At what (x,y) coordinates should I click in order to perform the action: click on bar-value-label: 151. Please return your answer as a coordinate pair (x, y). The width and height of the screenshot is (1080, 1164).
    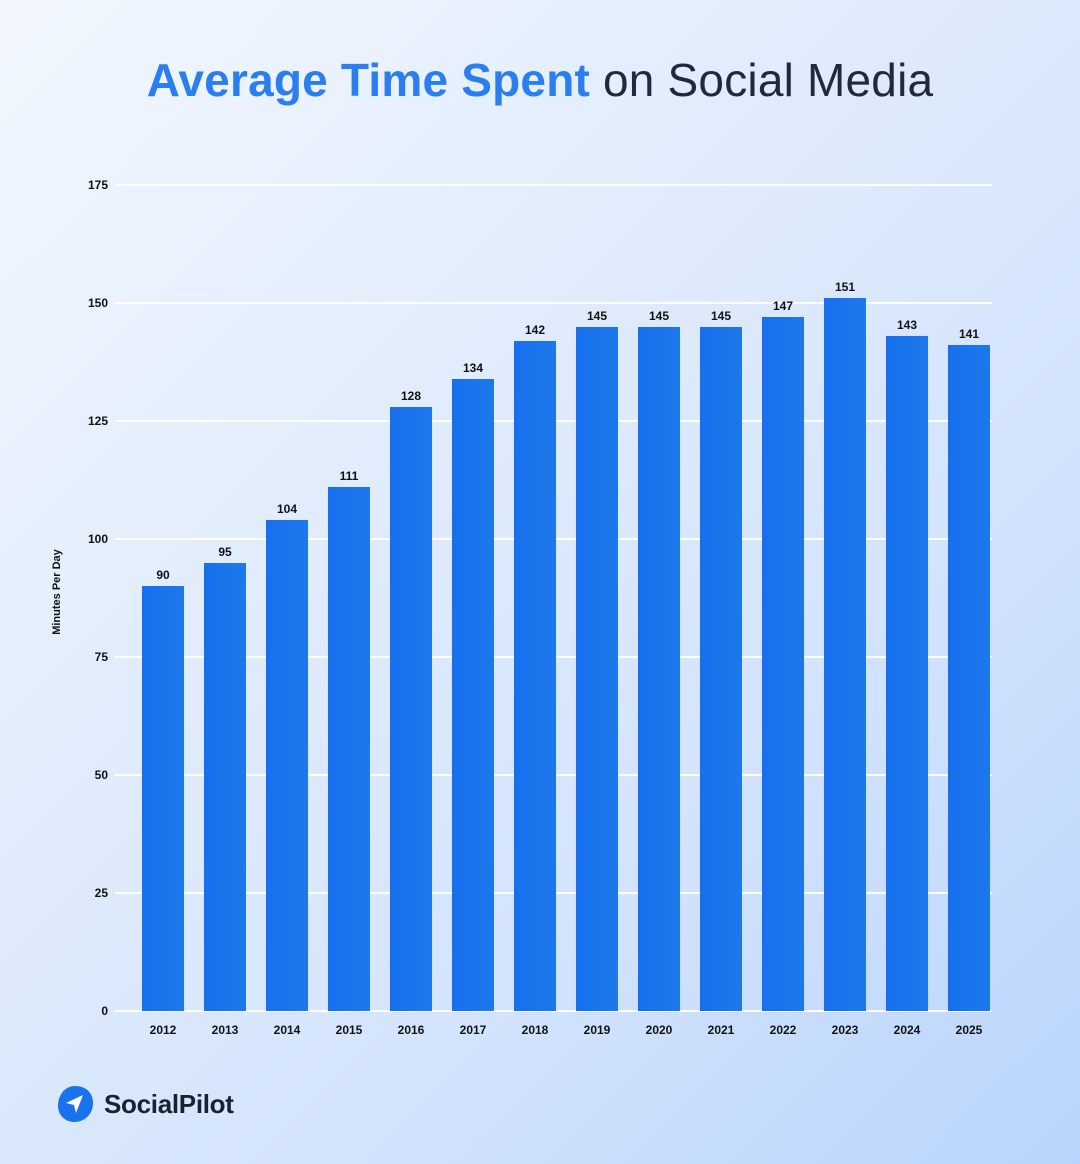
    Looking at the image, I should click on (845, 287).